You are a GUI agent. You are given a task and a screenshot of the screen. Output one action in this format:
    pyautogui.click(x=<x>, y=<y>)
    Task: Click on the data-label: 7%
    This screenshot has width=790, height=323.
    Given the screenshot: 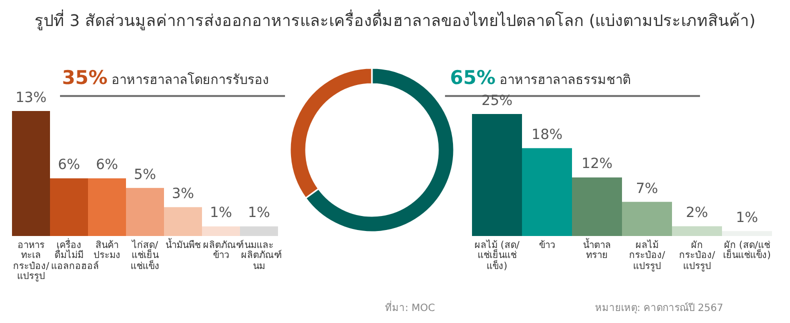 What is the action you would take?
    pyautogui.click(x=647, y=188)
    